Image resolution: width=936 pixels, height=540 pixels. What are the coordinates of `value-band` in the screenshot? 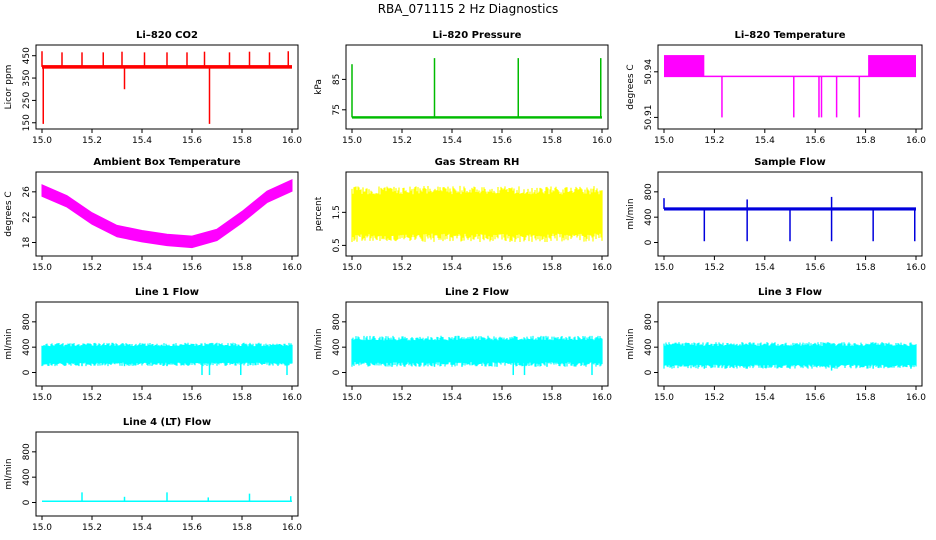 It's located at (684, 66).